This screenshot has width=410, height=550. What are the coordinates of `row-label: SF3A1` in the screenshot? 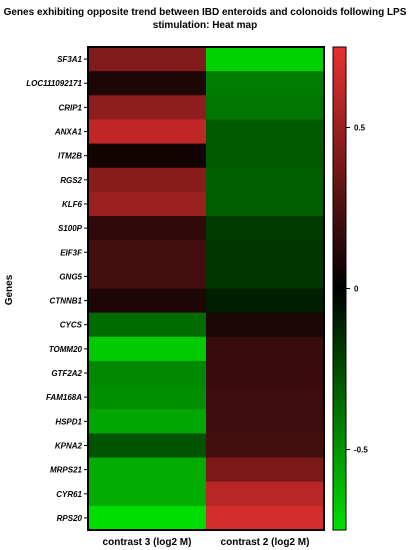 It's located at (69, 59).